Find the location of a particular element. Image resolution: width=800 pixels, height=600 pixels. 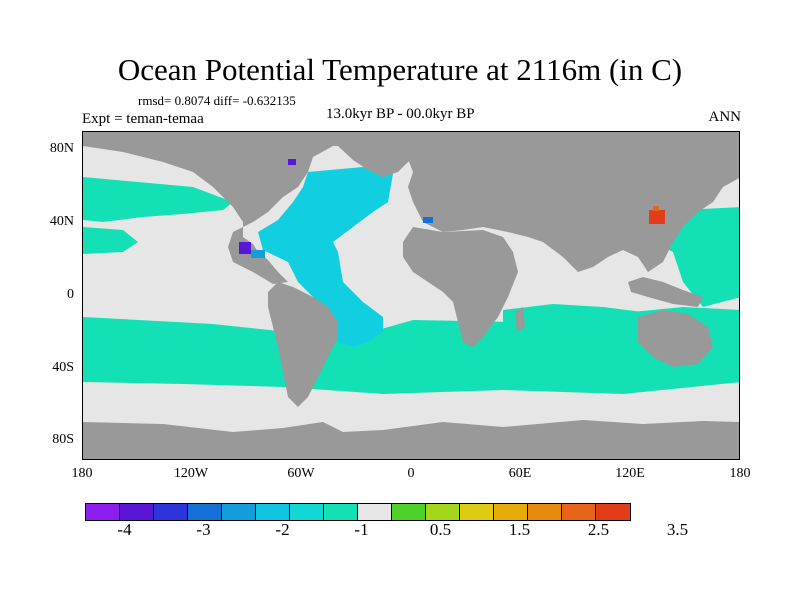

x-label-180w: 180 is located at coordinates (82, 473).